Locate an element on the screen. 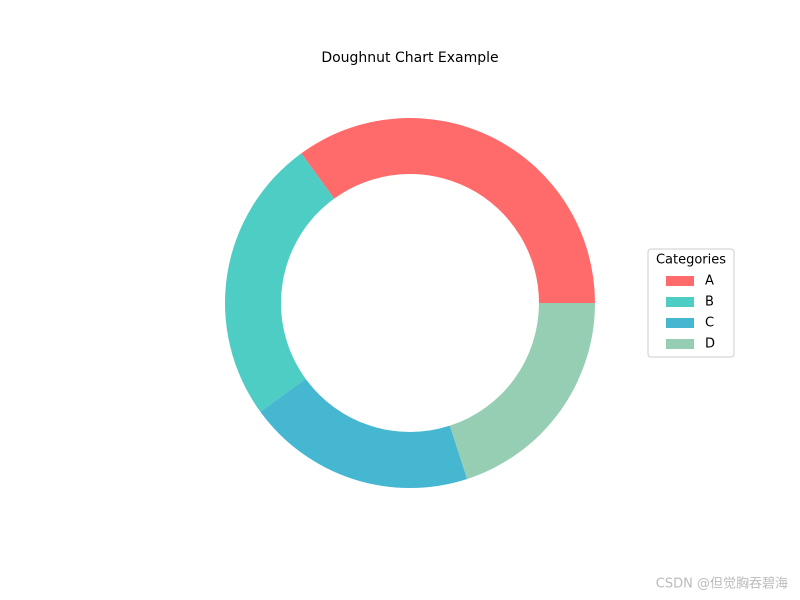 The height and width of the screenshot is (600, 800). chart-title: Doughnut Chart Example is located at coordinates (409, 58).